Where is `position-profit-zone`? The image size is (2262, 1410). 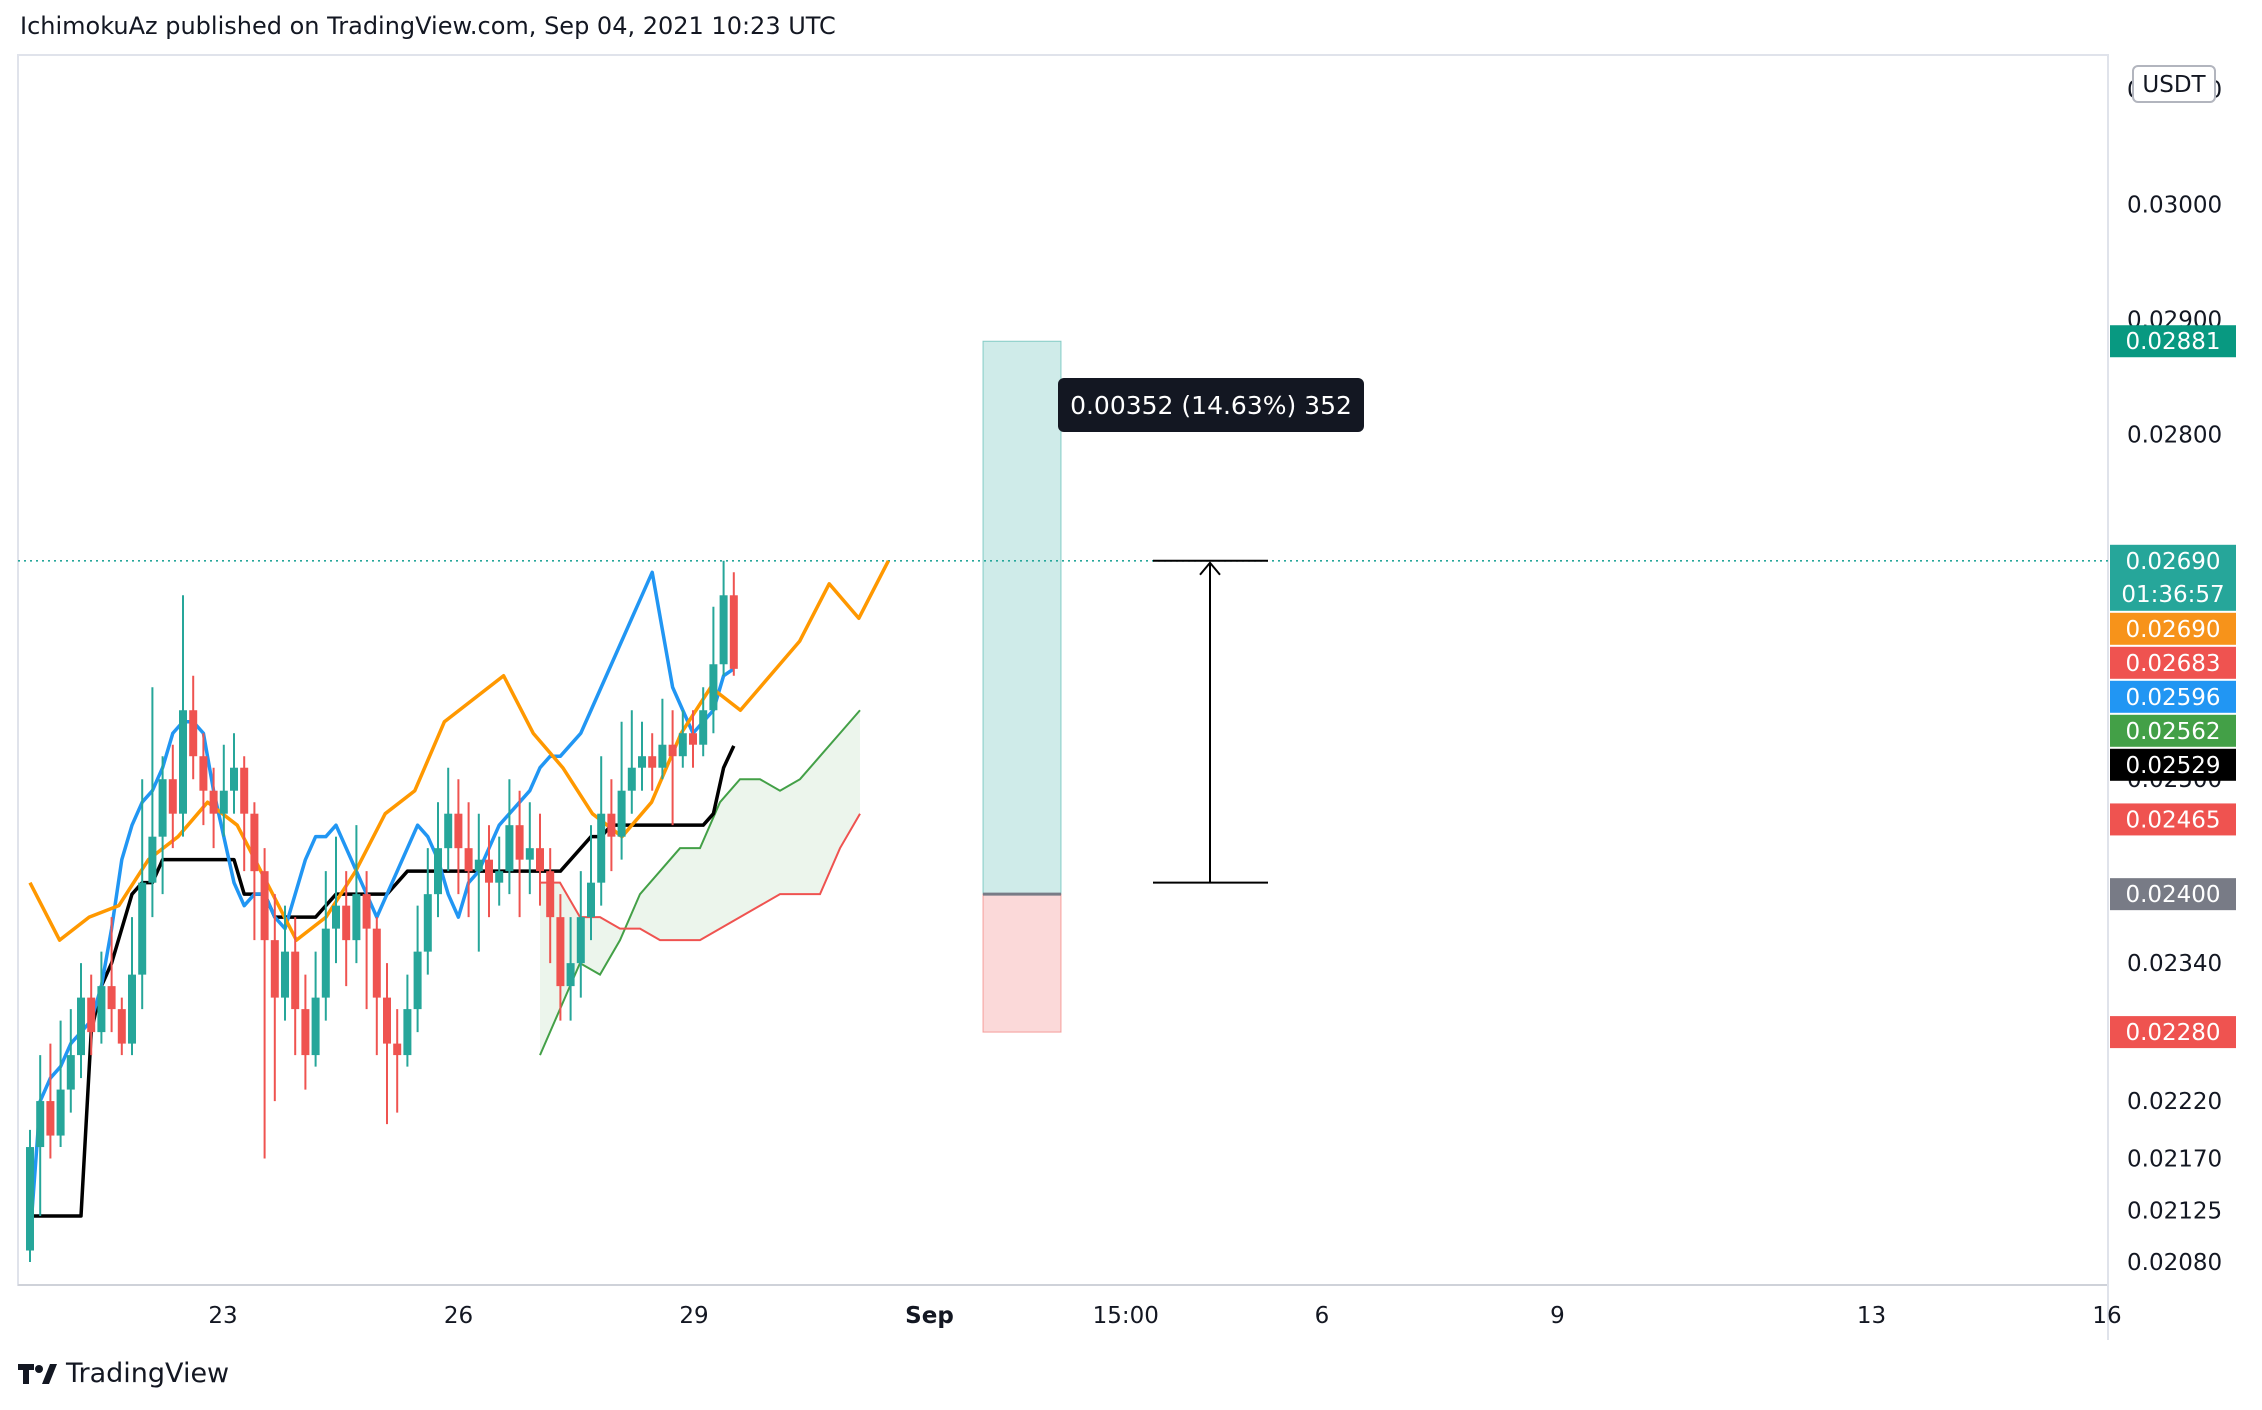
position-profit-zone is located at coordinates (1022, 617).